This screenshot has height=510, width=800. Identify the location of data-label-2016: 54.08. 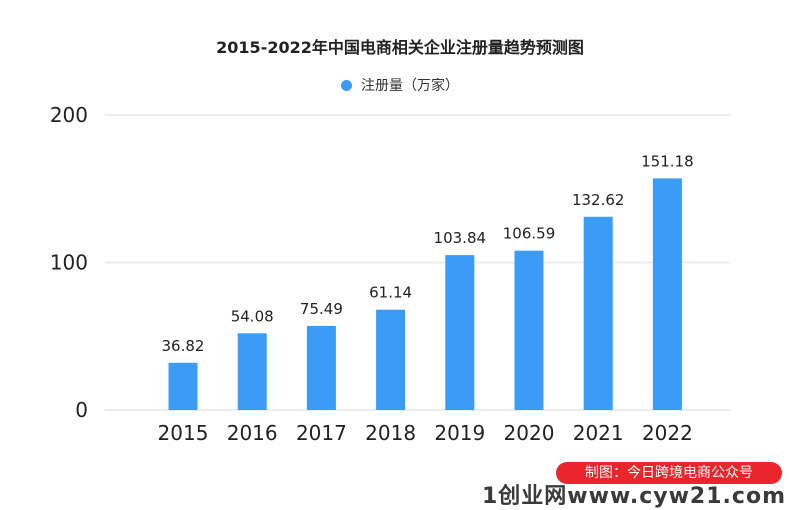
(252, 316).